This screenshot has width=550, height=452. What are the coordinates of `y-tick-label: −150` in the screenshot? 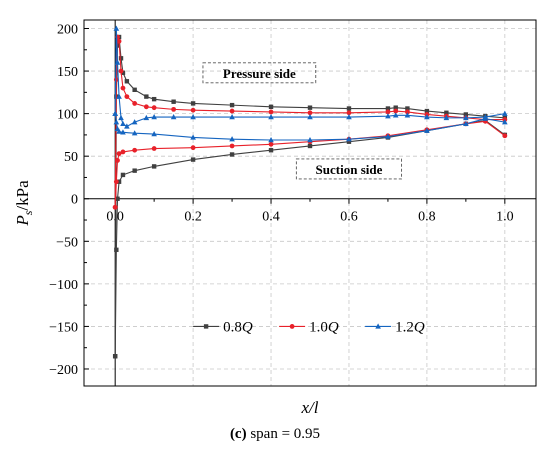 It's located at (63, 327).